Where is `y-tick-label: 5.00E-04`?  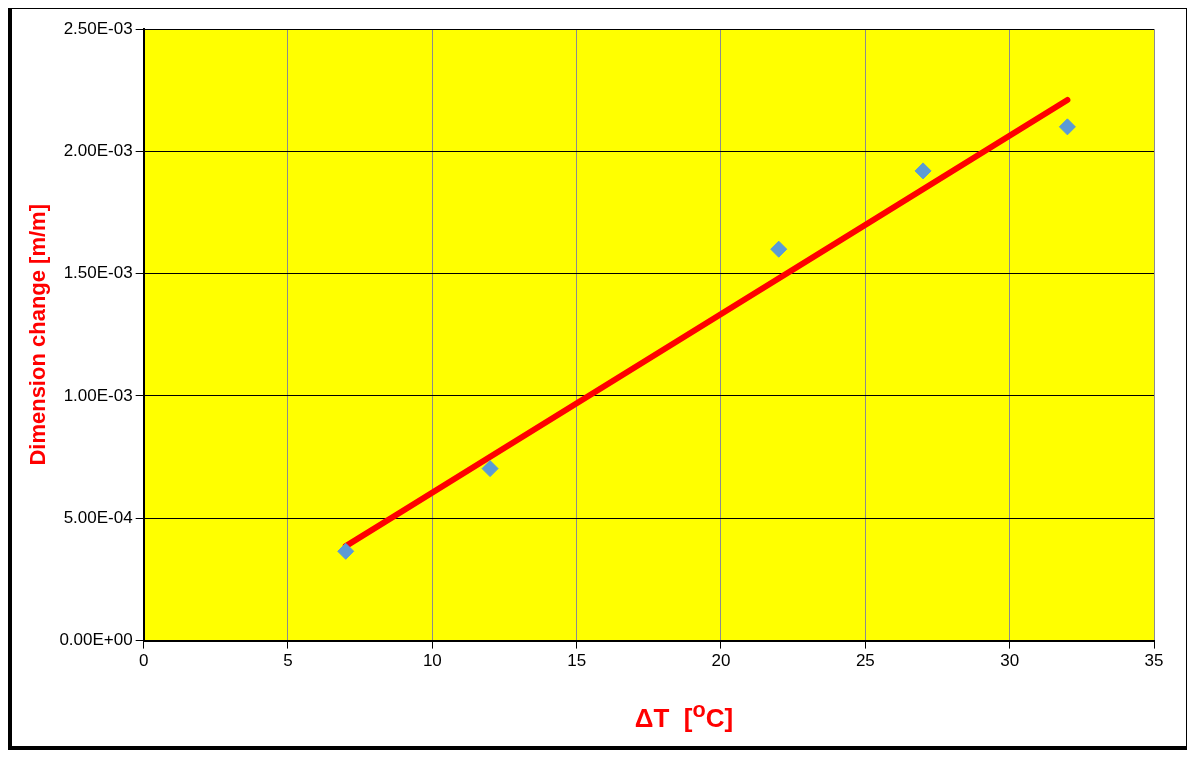
y-tick-label: 5.00E-04 is located at coordinates (98, 517).